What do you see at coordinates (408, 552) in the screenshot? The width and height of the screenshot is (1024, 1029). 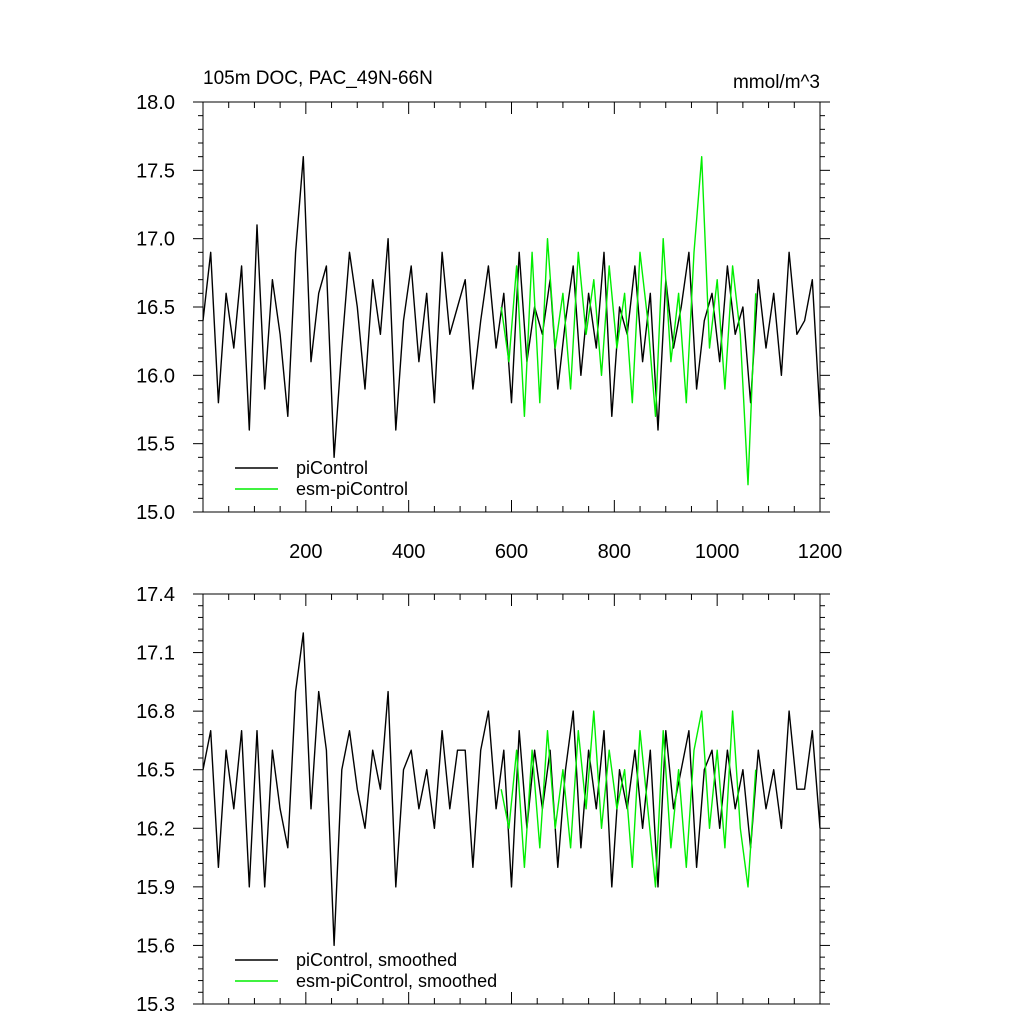 I see `x-tick-label: 400` at bounding box center [408, 552].